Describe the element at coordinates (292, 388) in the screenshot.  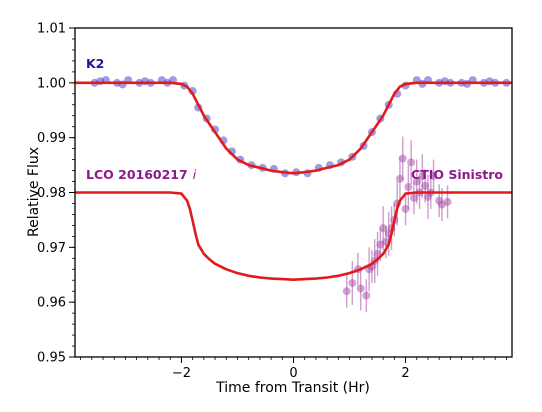
I see `x-axis-title: Time from Transit (Hr)` at that location.